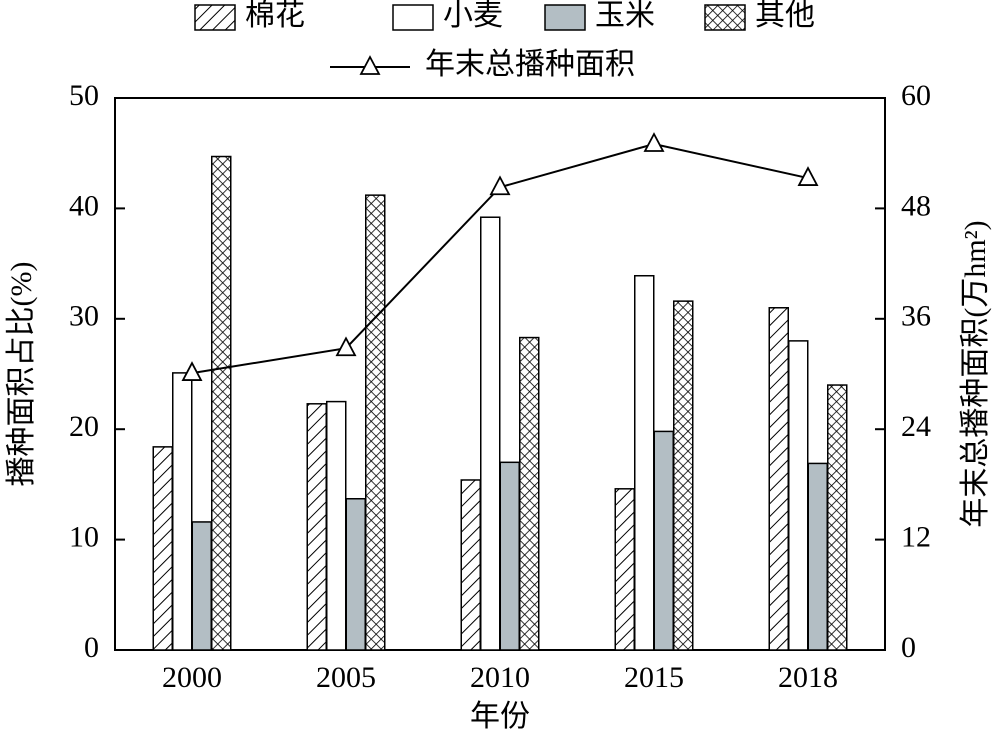 This screenshot has height=736, width=1000. What do you see at coordinates (21, 374) in the screenshot?
I see `y-axis-label: 播种面积占比(%)` at bounding box center [21, 374].